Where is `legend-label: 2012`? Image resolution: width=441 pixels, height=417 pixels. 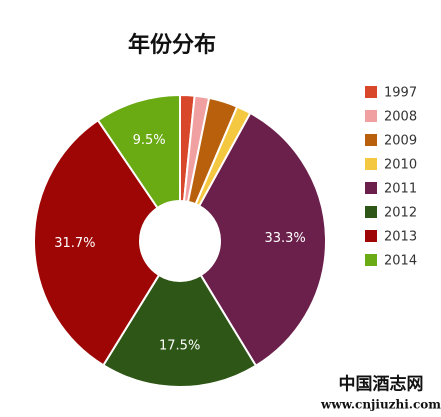
legend-label: 2012 is located at coordinates (400, 213).